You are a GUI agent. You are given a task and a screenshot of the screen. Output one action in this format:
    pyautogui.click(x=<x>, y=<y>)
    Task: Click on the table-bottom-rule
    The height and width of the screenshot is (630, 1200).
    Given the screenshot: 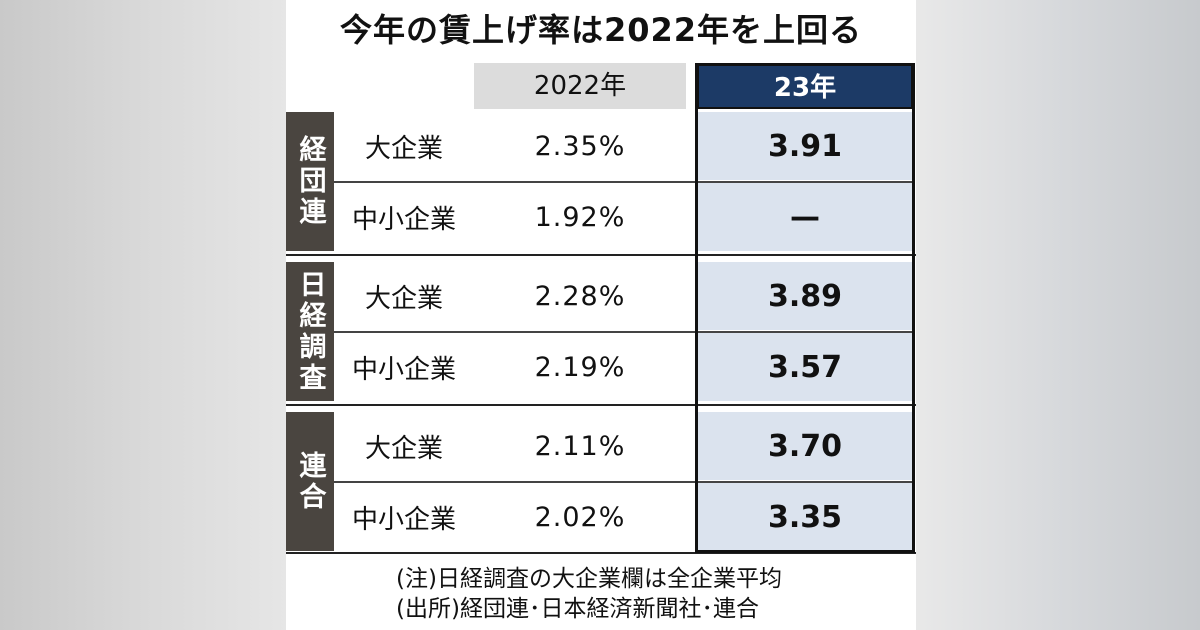 What is the action you would take?
    pyautogui.click(x=601, y=553)
    